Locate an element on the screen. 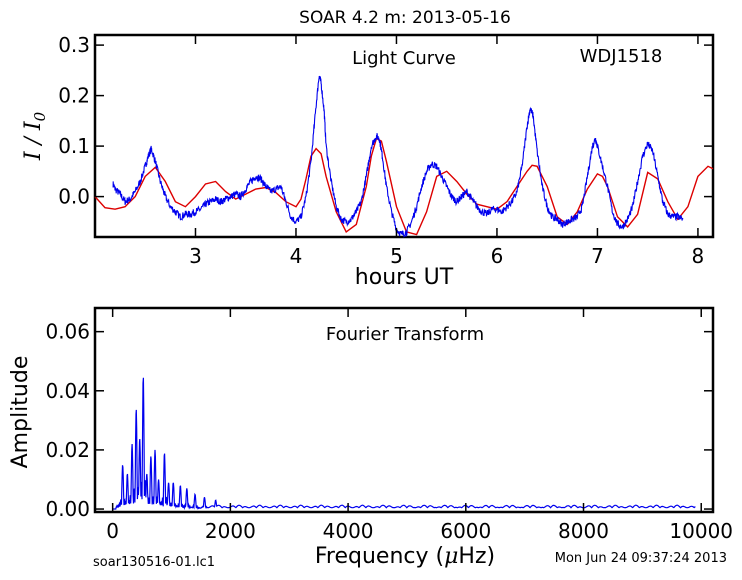  xtick-label: 10000 is located at coordinates (701, 531).